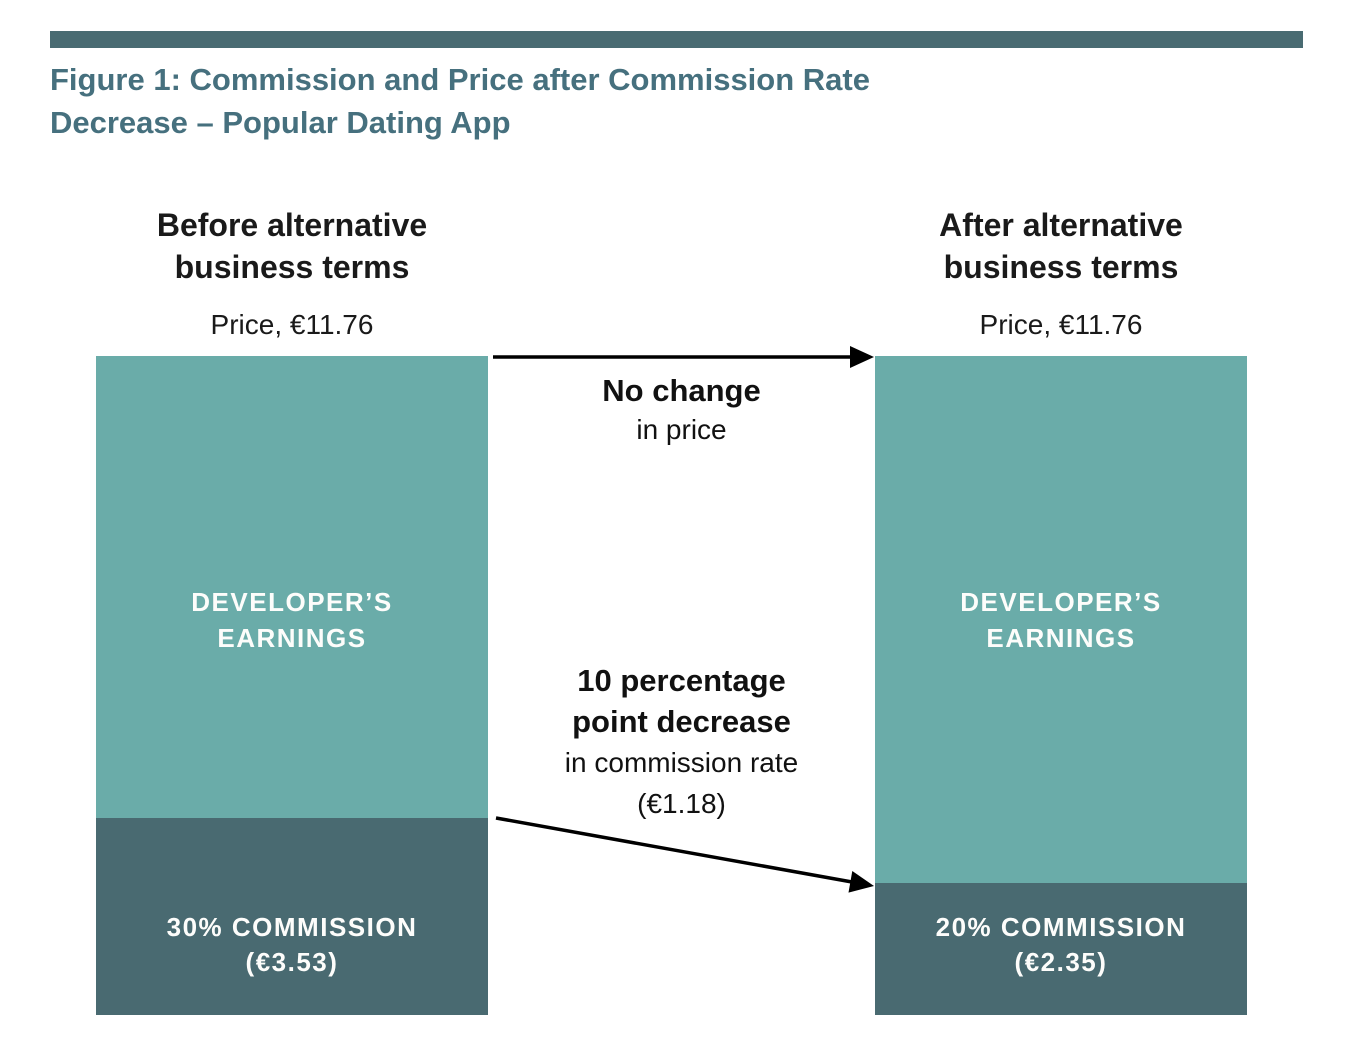  I want to click on after-commission-label: 20% COMMISSION (€2.35), so click(1061, 945).